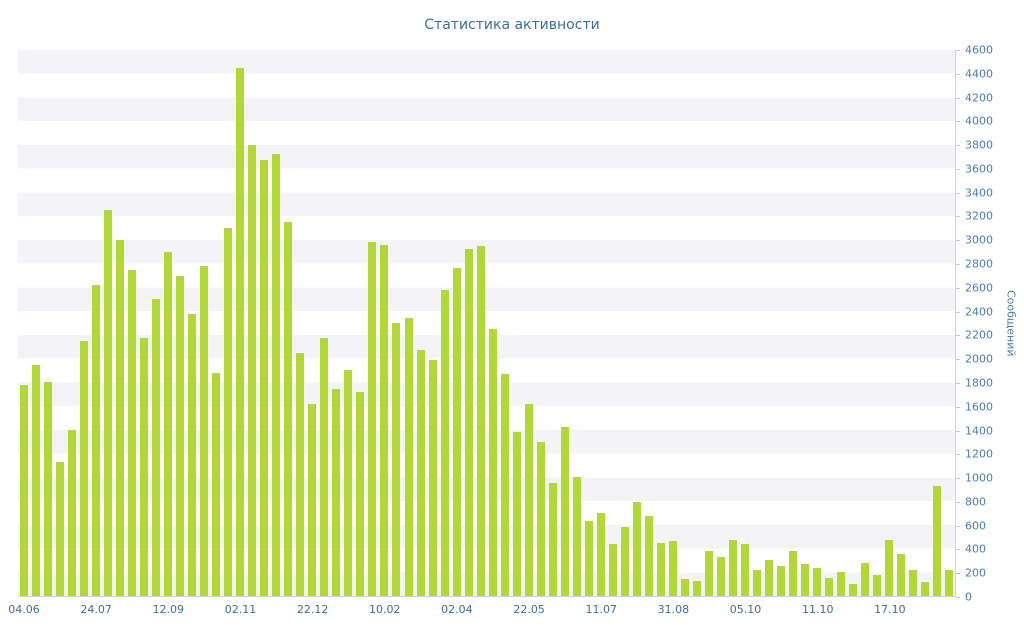 Image resolution: width=1024 pixels, height=640 pixels. Describe the element at coordinates (968, 597) in the screenshot. I see `y-tick-label: 0` at that location.